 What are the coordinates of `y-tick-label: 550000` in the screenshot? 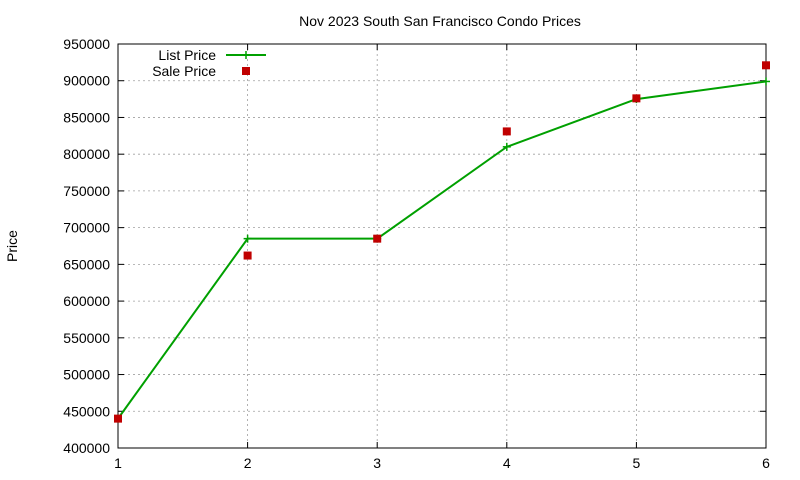 It's located at (86, 338).